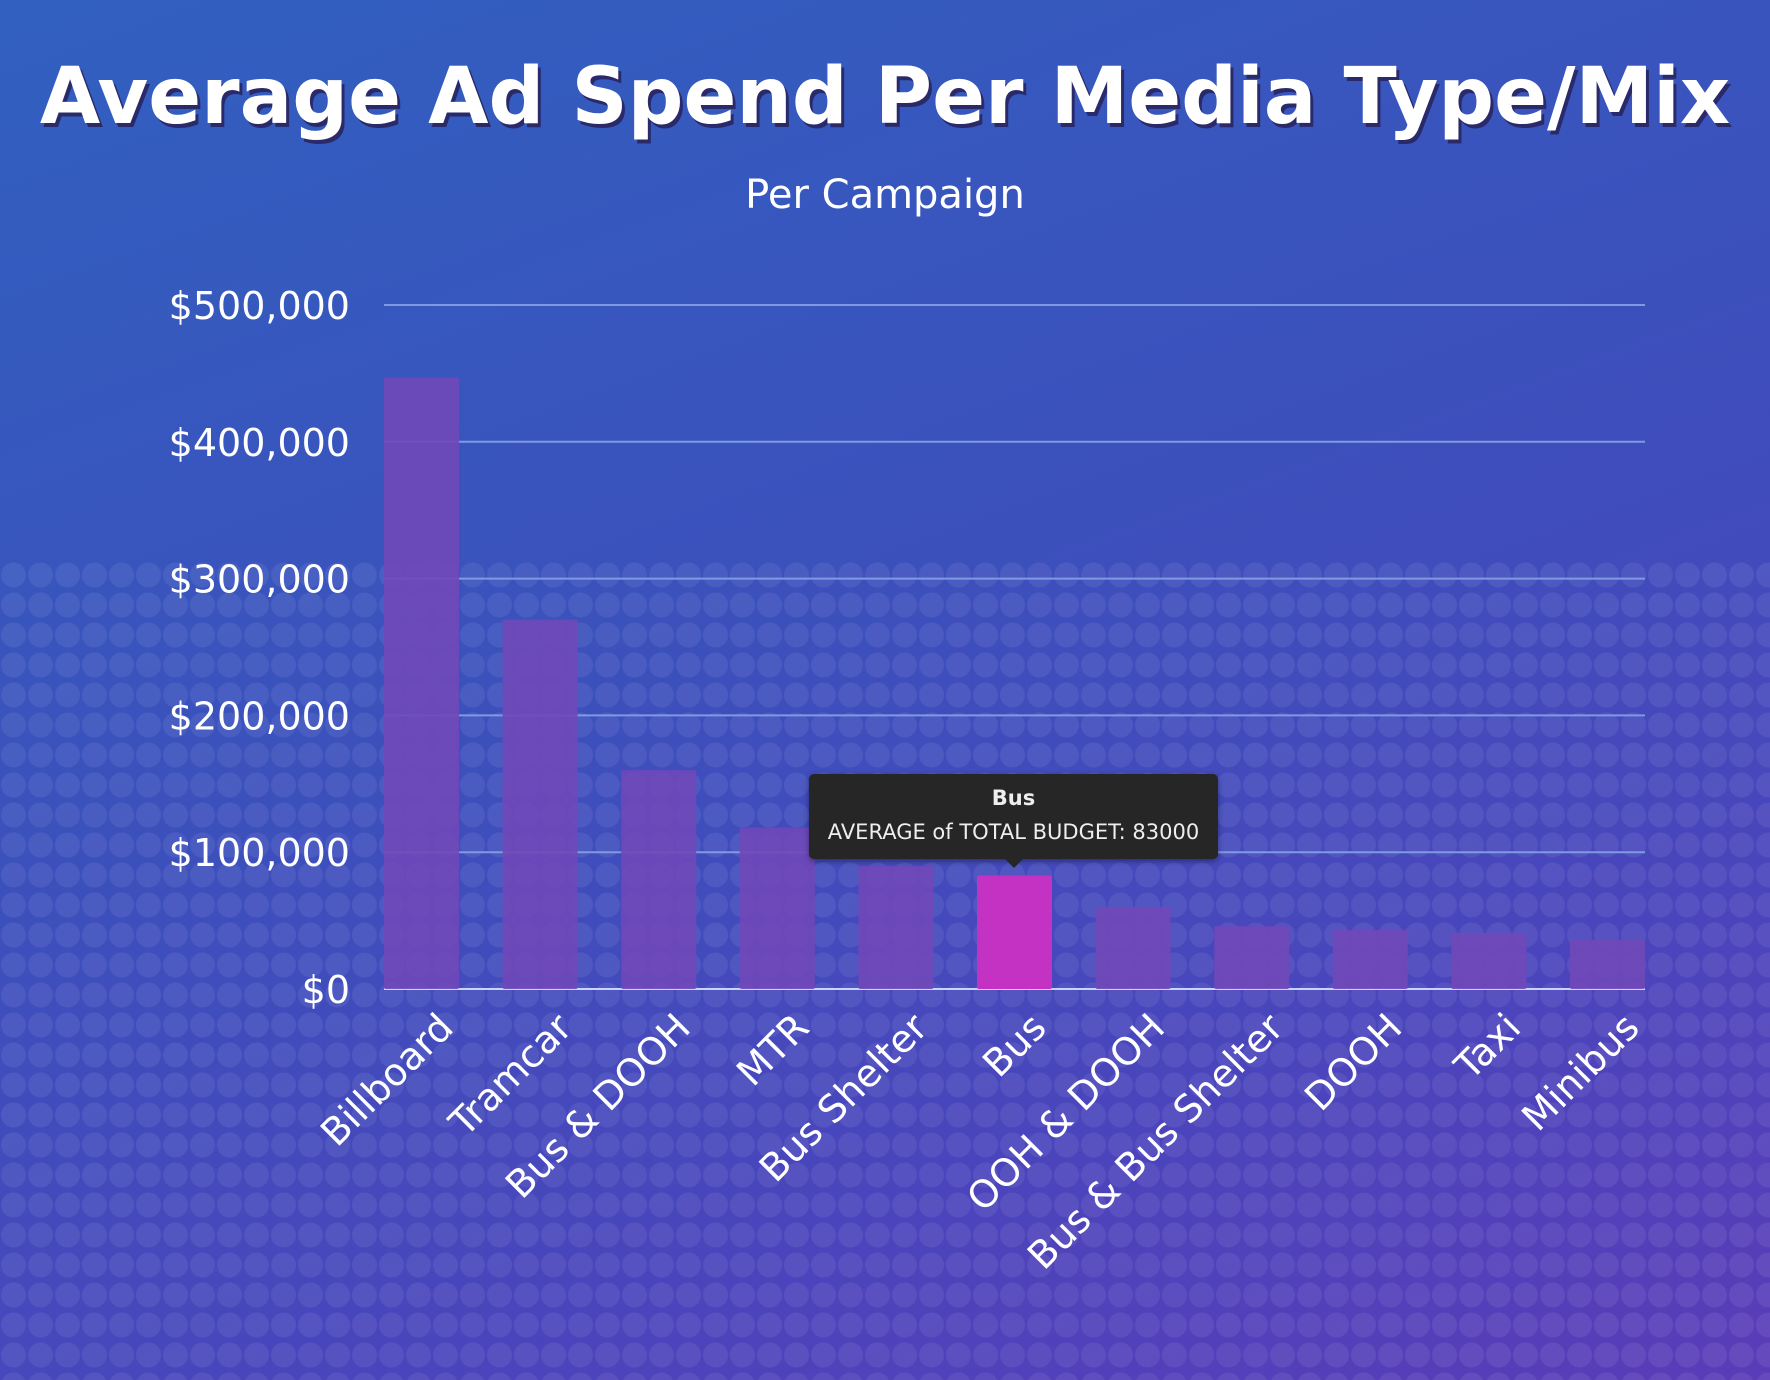 The width and height of the screenshot is (1770, 1380). I want to click on x-tick-label: MTR, so click(772, 1049).